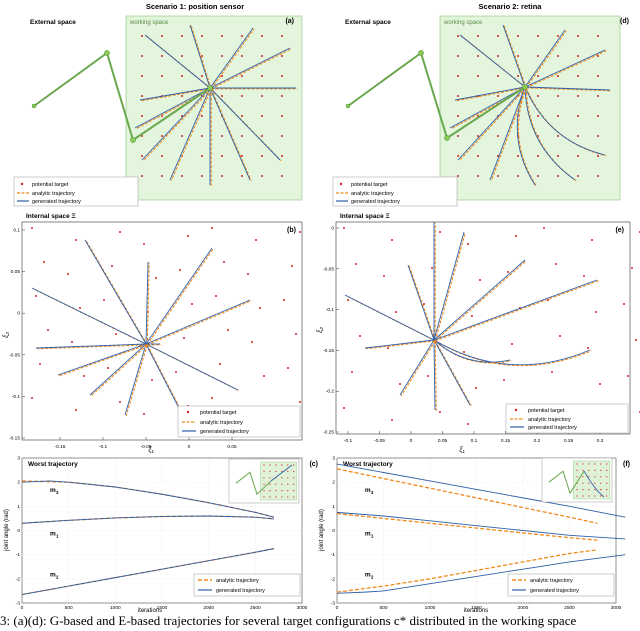 This screenshot has height=631, width=640. I want to click on inset-arm, so click(253, 483).